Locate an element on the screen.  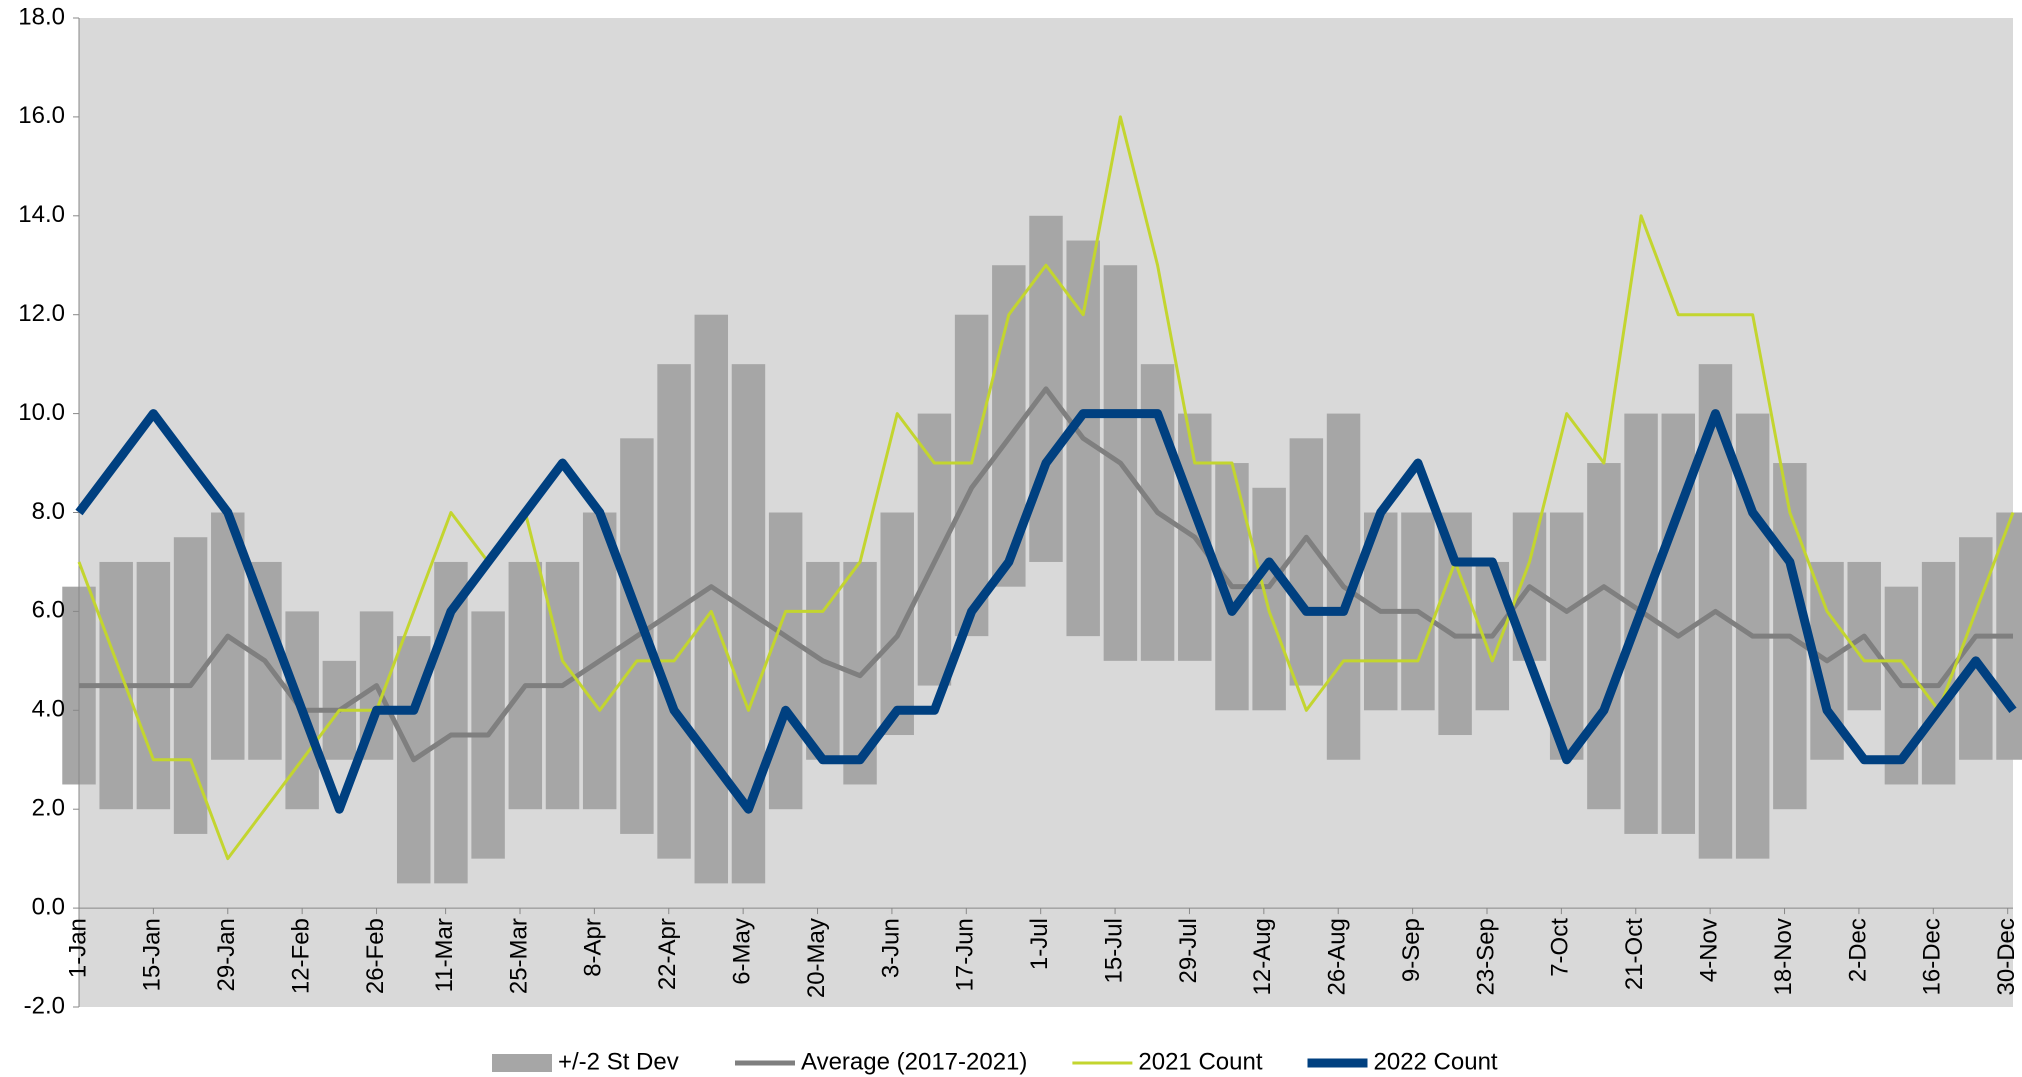
y-tick-label: 12.0 is located at coordinates (41, 313).